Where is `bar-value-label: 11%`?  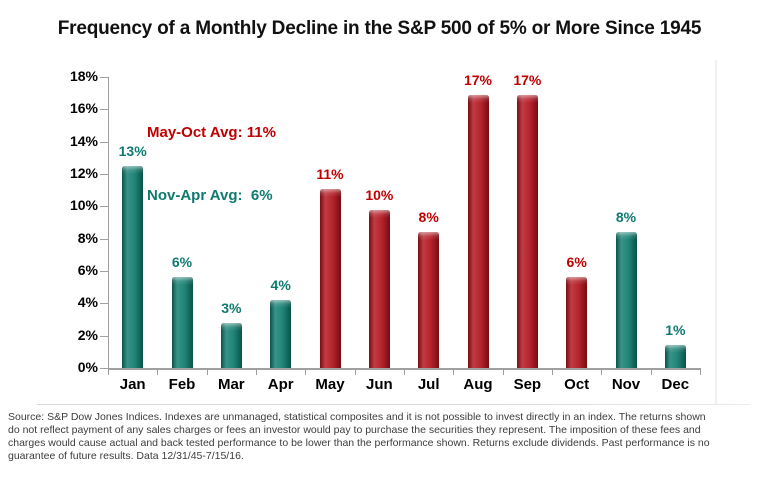 bar-value-label: 11% is located at coordinates (330, 173).